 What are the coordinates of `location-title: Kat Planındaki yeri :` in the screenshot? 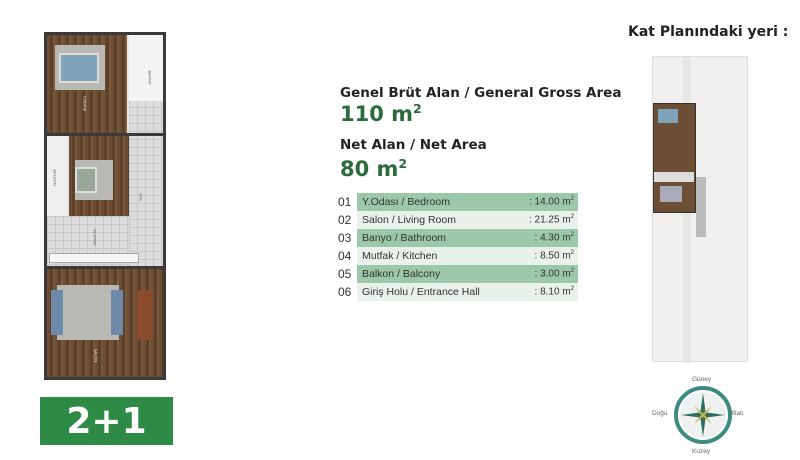 It's located at (708, 32).